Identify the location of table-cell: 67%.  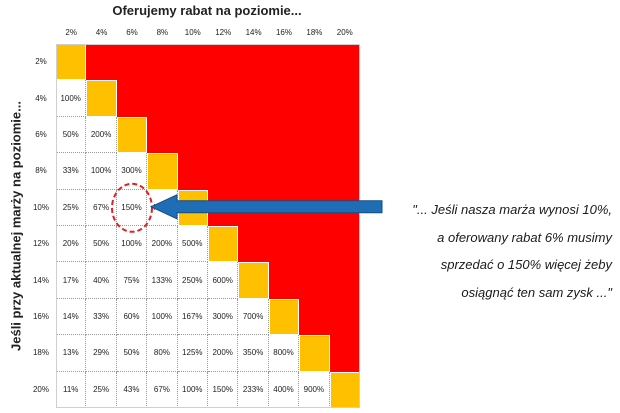
(162, 389).